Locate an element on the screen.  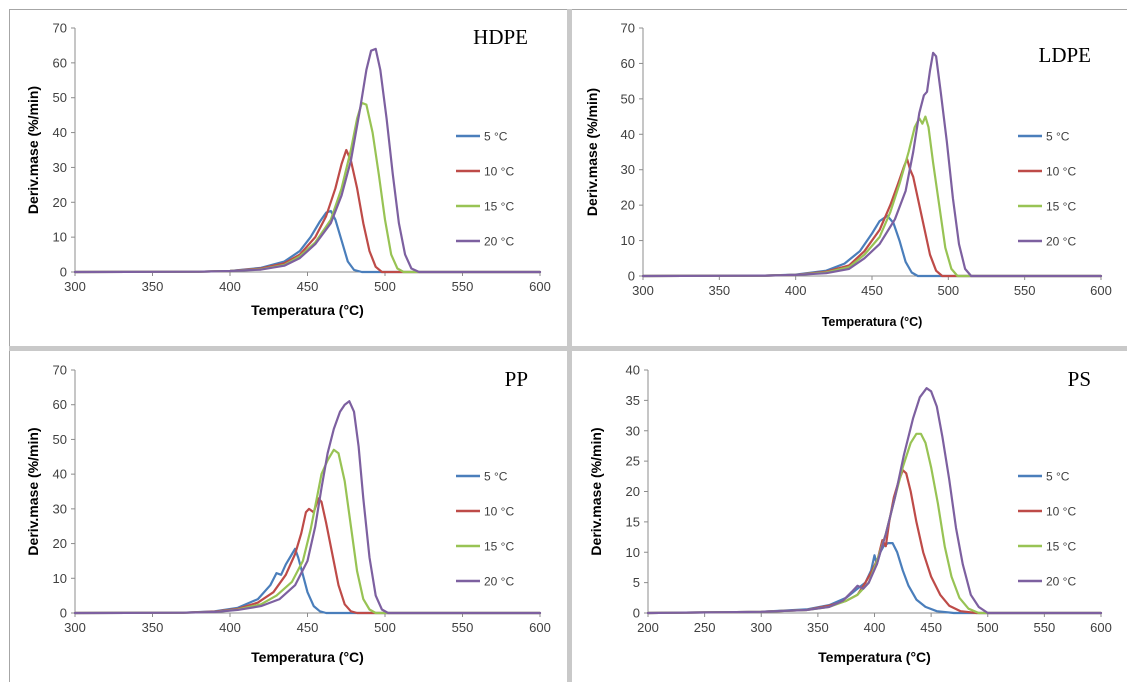
ps-series-15-c is located at coordinates (874, 523).